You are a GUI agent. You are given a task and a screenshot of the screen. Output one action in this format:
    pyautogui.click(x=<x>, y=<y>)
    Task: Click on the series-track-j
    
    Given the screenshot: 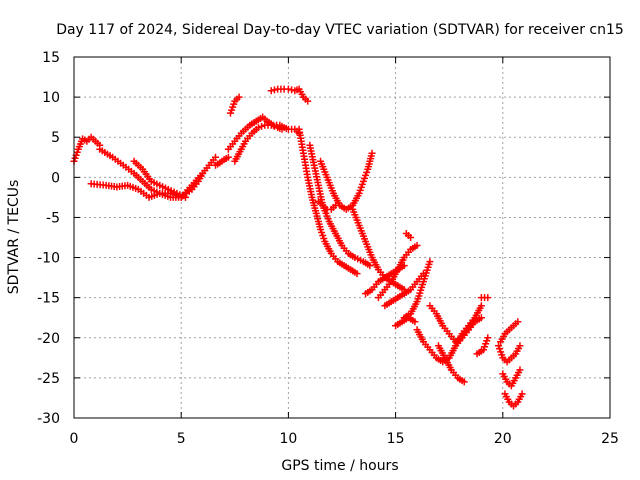 What is the action you would take?
    pyautogui.click(x=328, y=201)
    